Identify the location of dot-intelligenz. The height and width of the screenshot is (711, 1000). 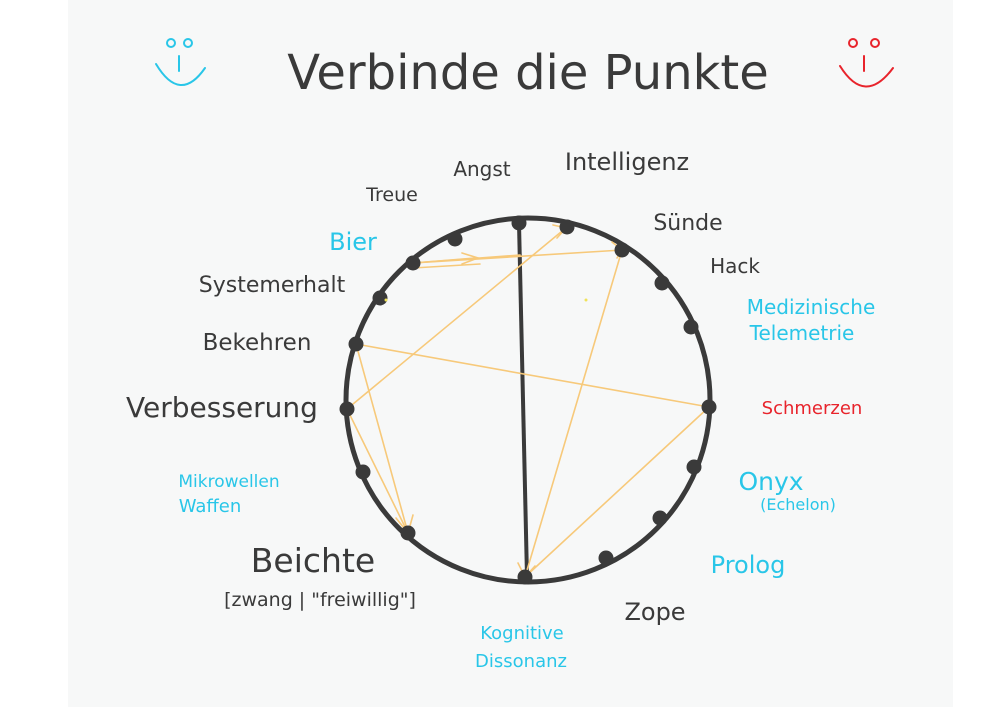
(567, 227).